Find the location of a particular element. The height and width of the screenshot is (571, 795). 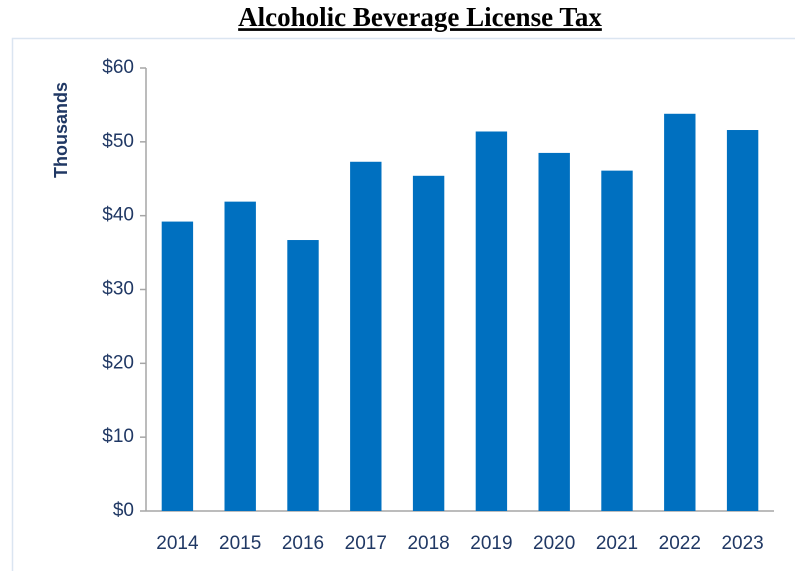

x-tick-label: 2015 is located at coordinates (240, 543).